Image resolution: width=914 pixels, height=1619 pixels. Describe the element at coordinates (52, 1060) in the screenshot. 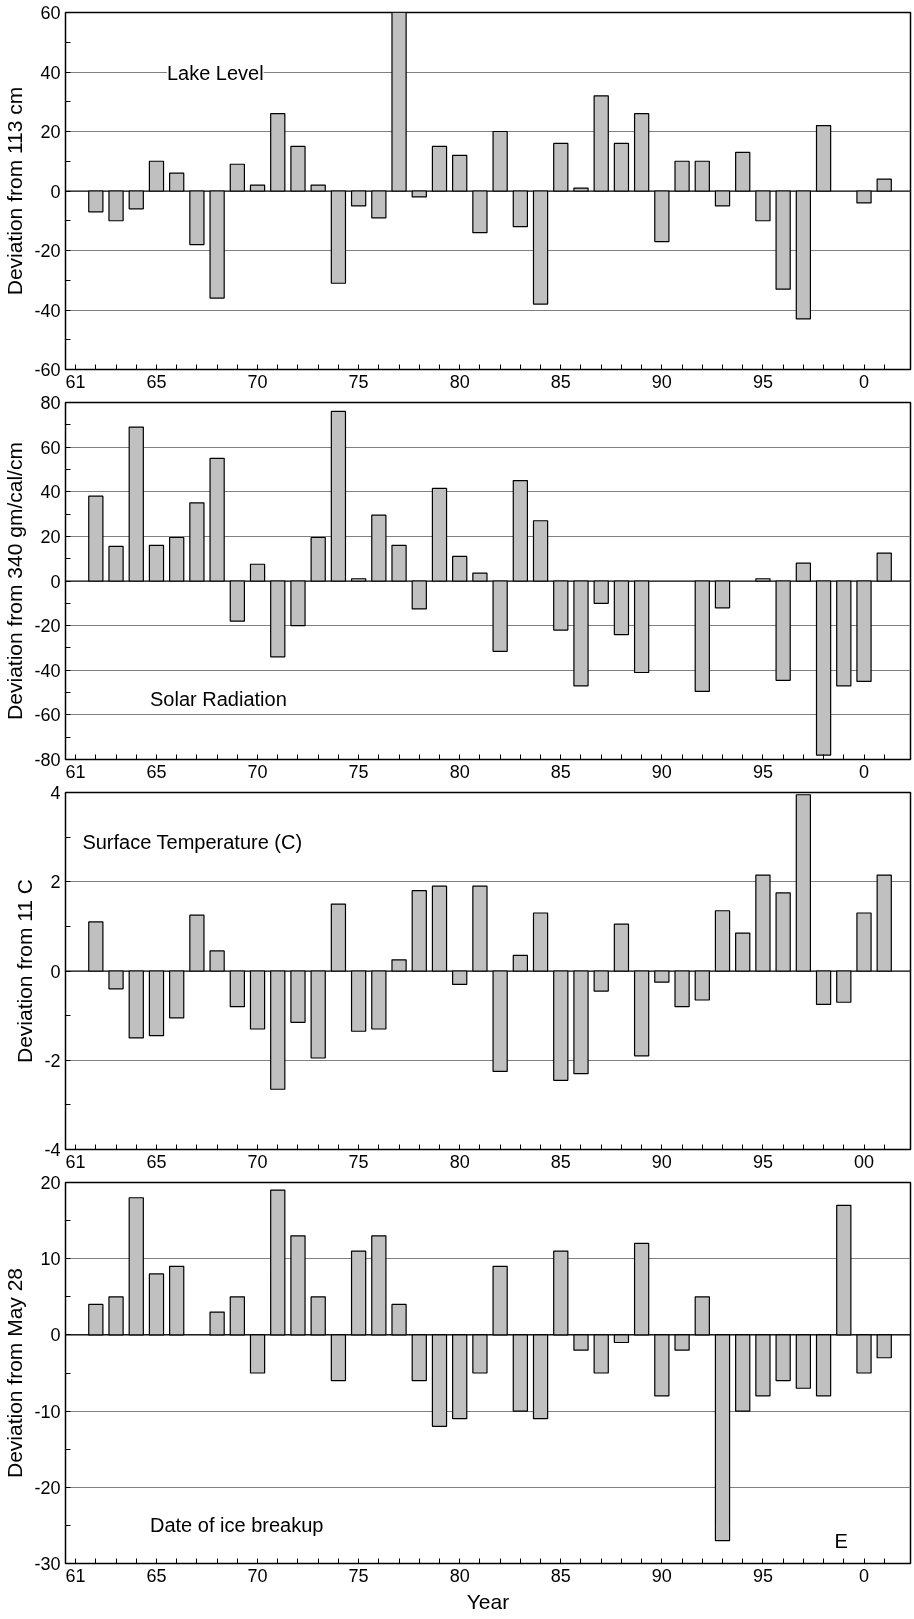

I see `y-tick-label: -2` at that location.